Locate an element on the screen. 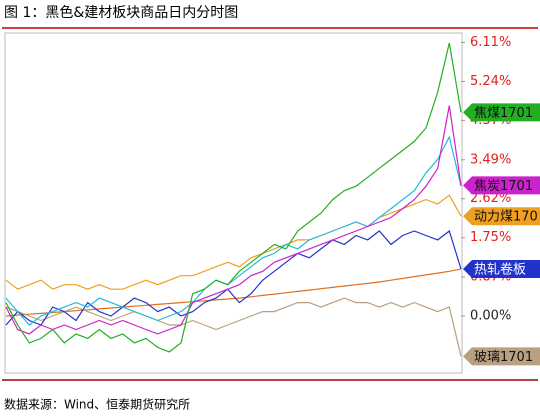 The image size is (540, 420). legend-label: 焦煤1701 is located at coordinates (503, 113).